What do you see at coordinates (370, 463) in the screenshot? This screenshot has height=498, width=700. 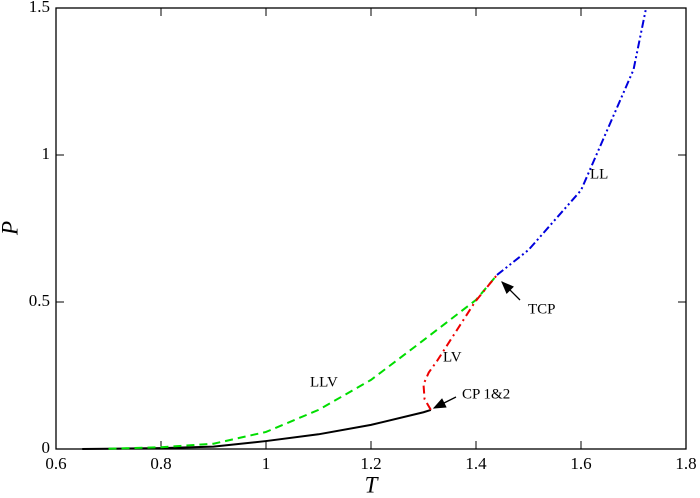 I see `x-tick-label: 1.2` at bounding box center [370, 463].